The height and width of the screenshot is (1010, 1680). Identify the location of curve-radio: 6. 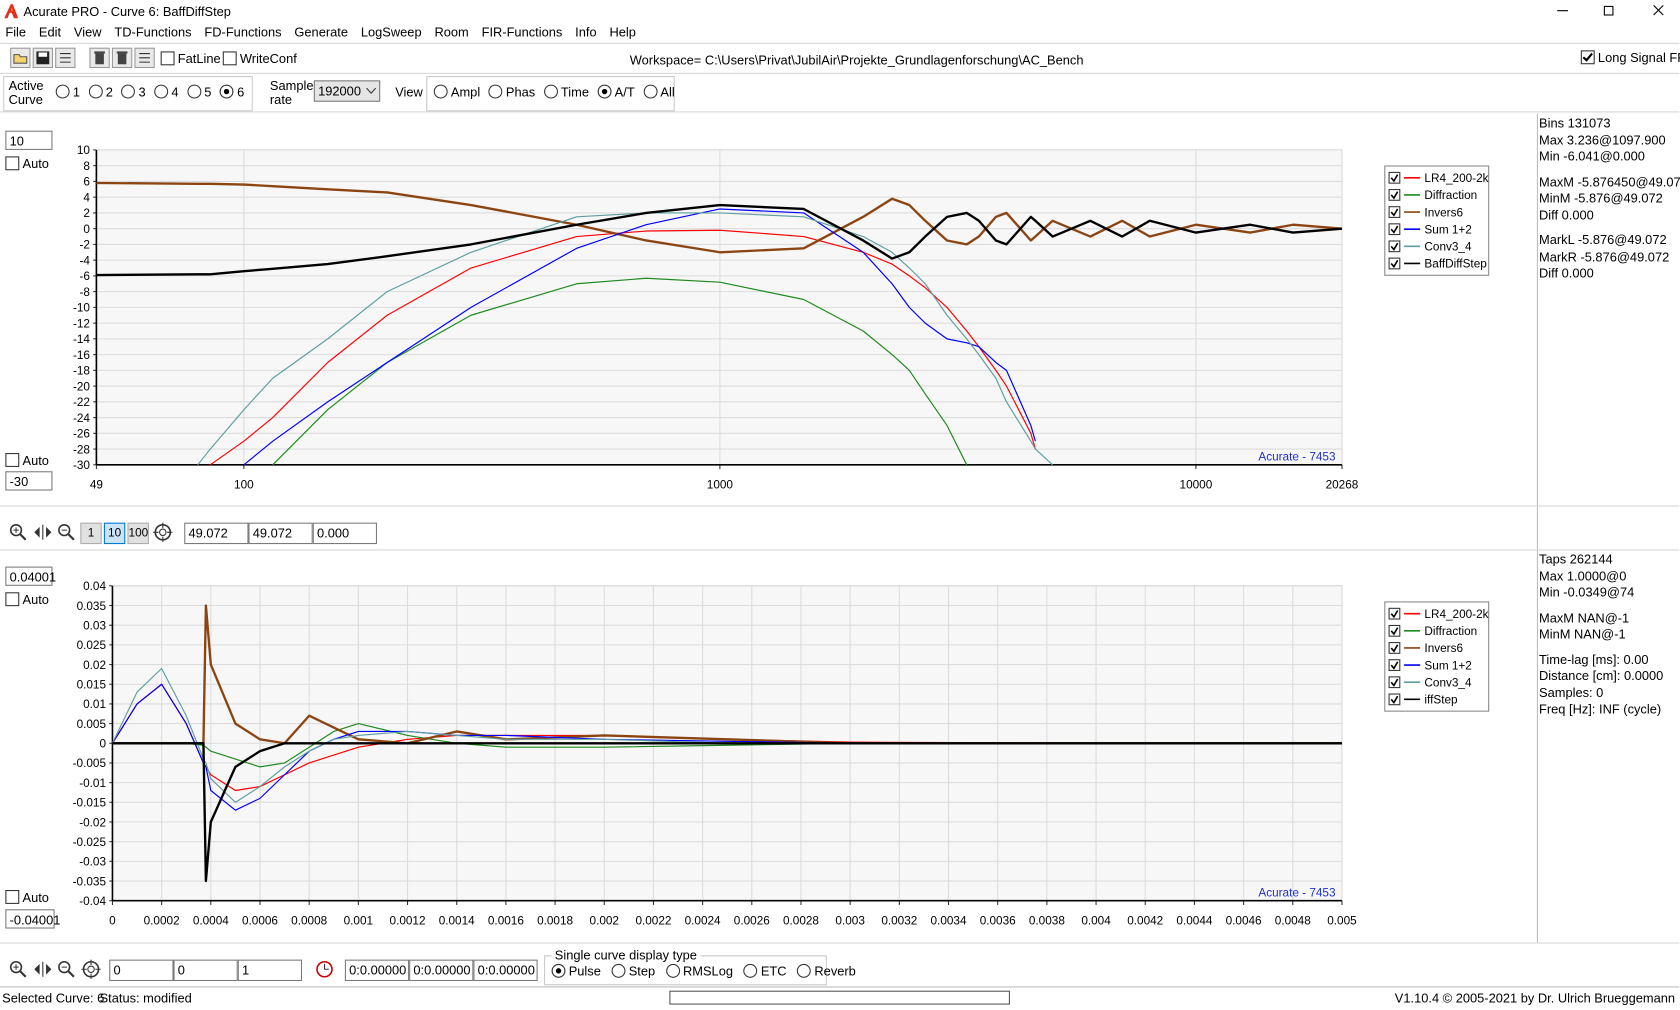
(232, 92).